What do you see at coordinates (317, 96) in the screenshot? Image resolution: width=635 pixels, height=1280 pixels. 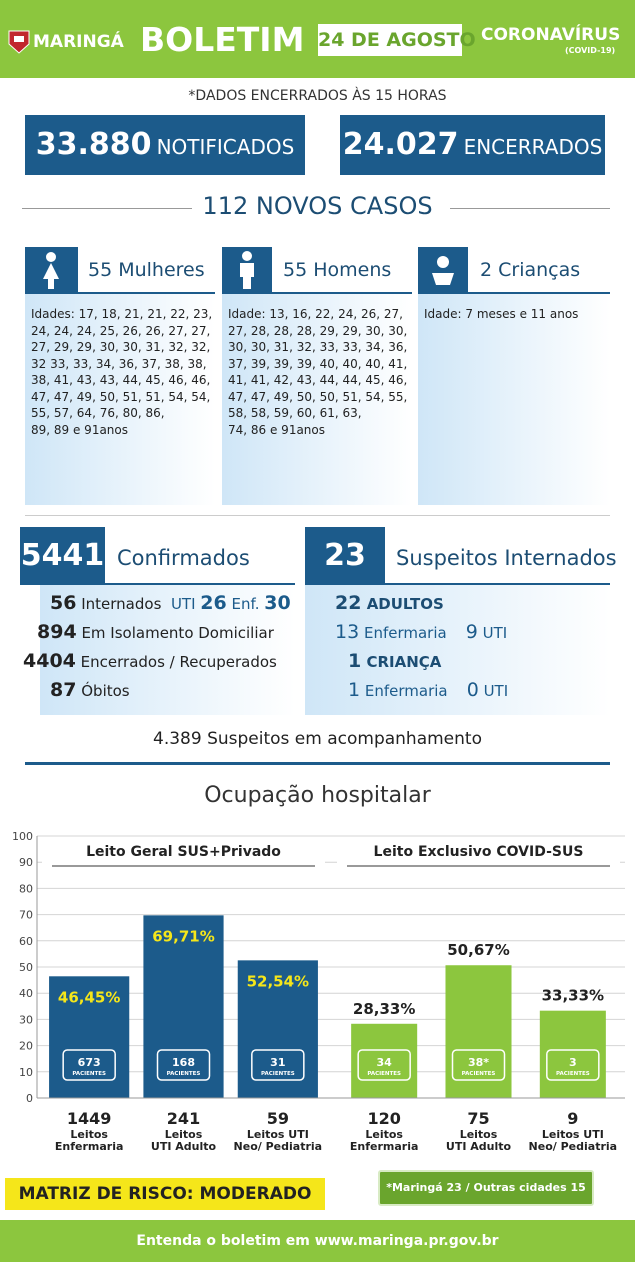 I see `note: *DADOS ENCERRADOS ÀS 15 HORAS` at bounding box center [317, 96].